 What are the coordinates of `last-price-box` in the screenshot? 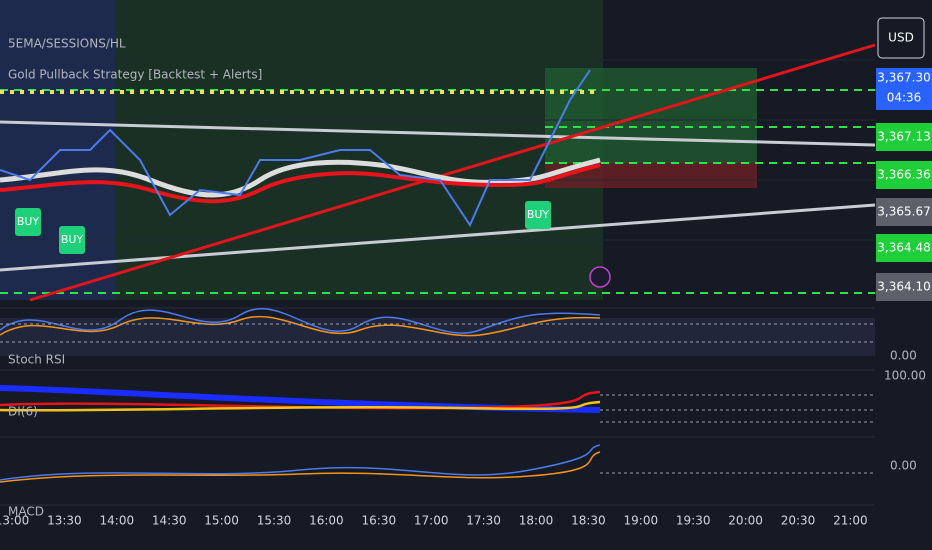 It's located at (904, 89).